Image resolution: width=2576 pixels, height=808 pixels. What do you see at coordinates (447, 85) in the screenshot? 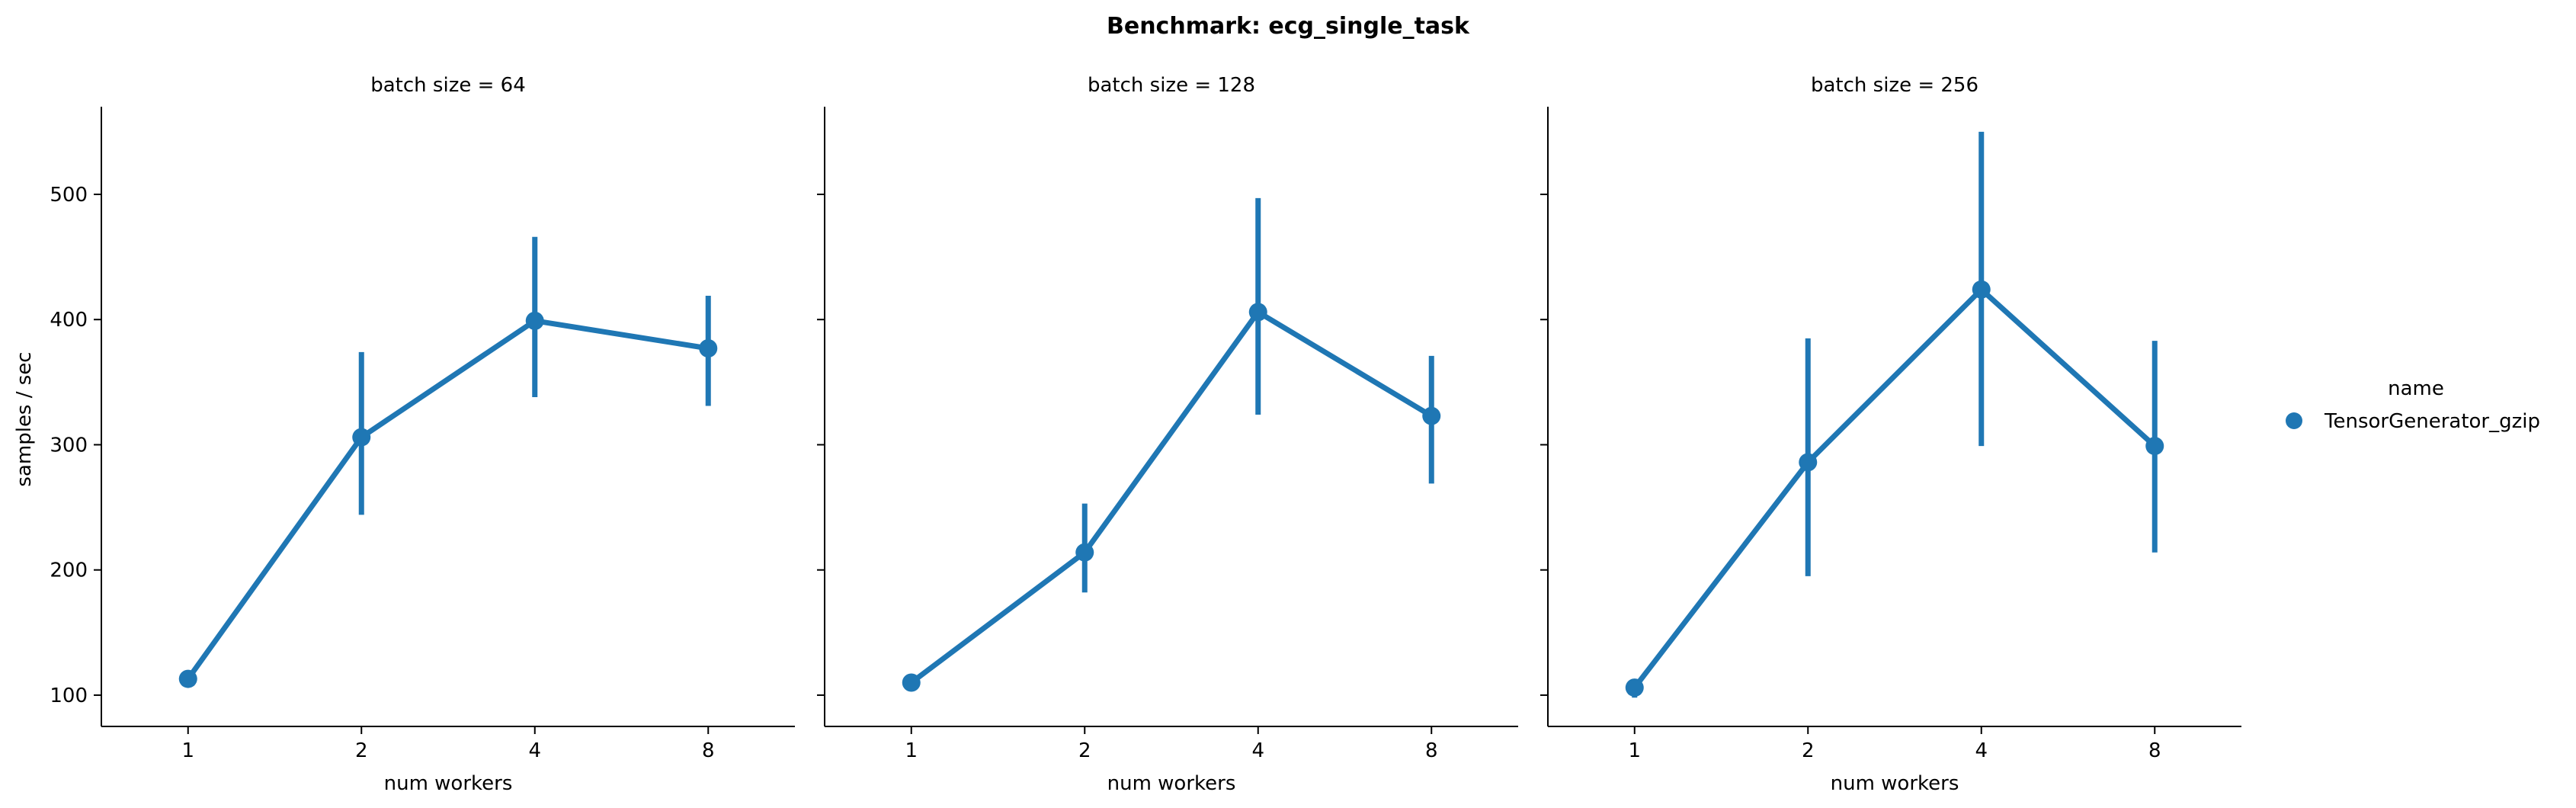
I see `panel-title: batch size = 64` at bounding box center [447, 85].